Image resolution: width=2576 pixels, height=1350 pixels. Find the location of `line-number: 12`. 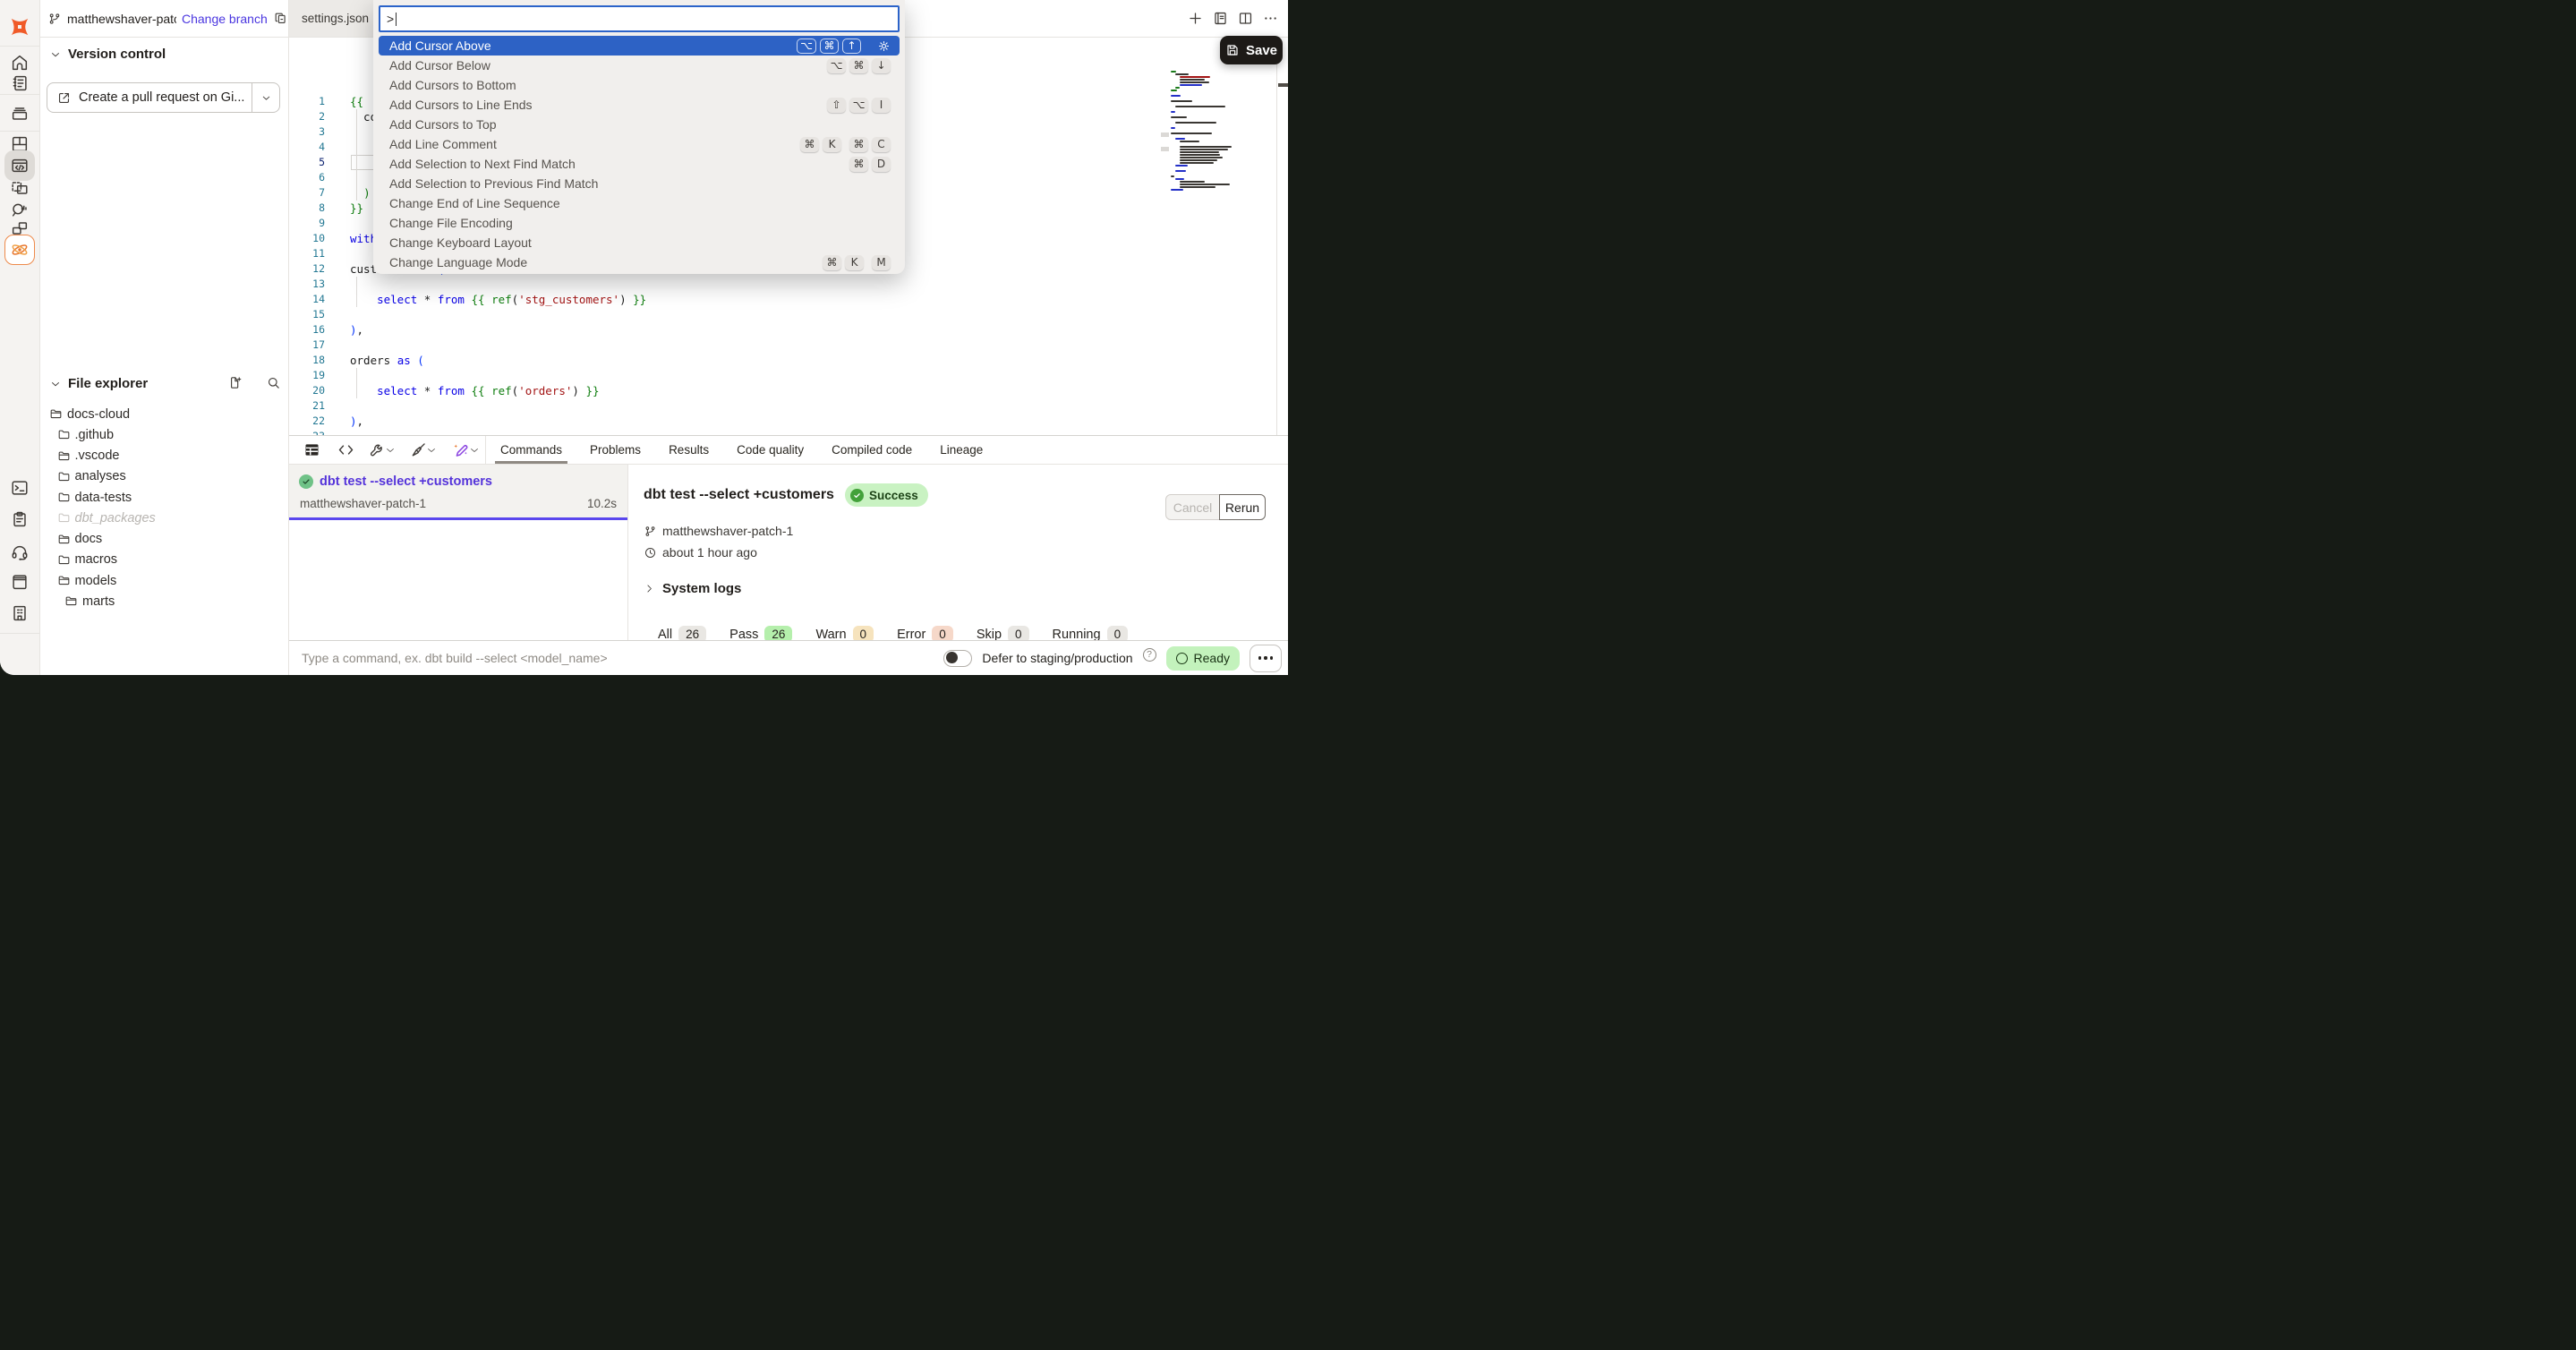

line-number: 12 is located at coordinates (318, 268).